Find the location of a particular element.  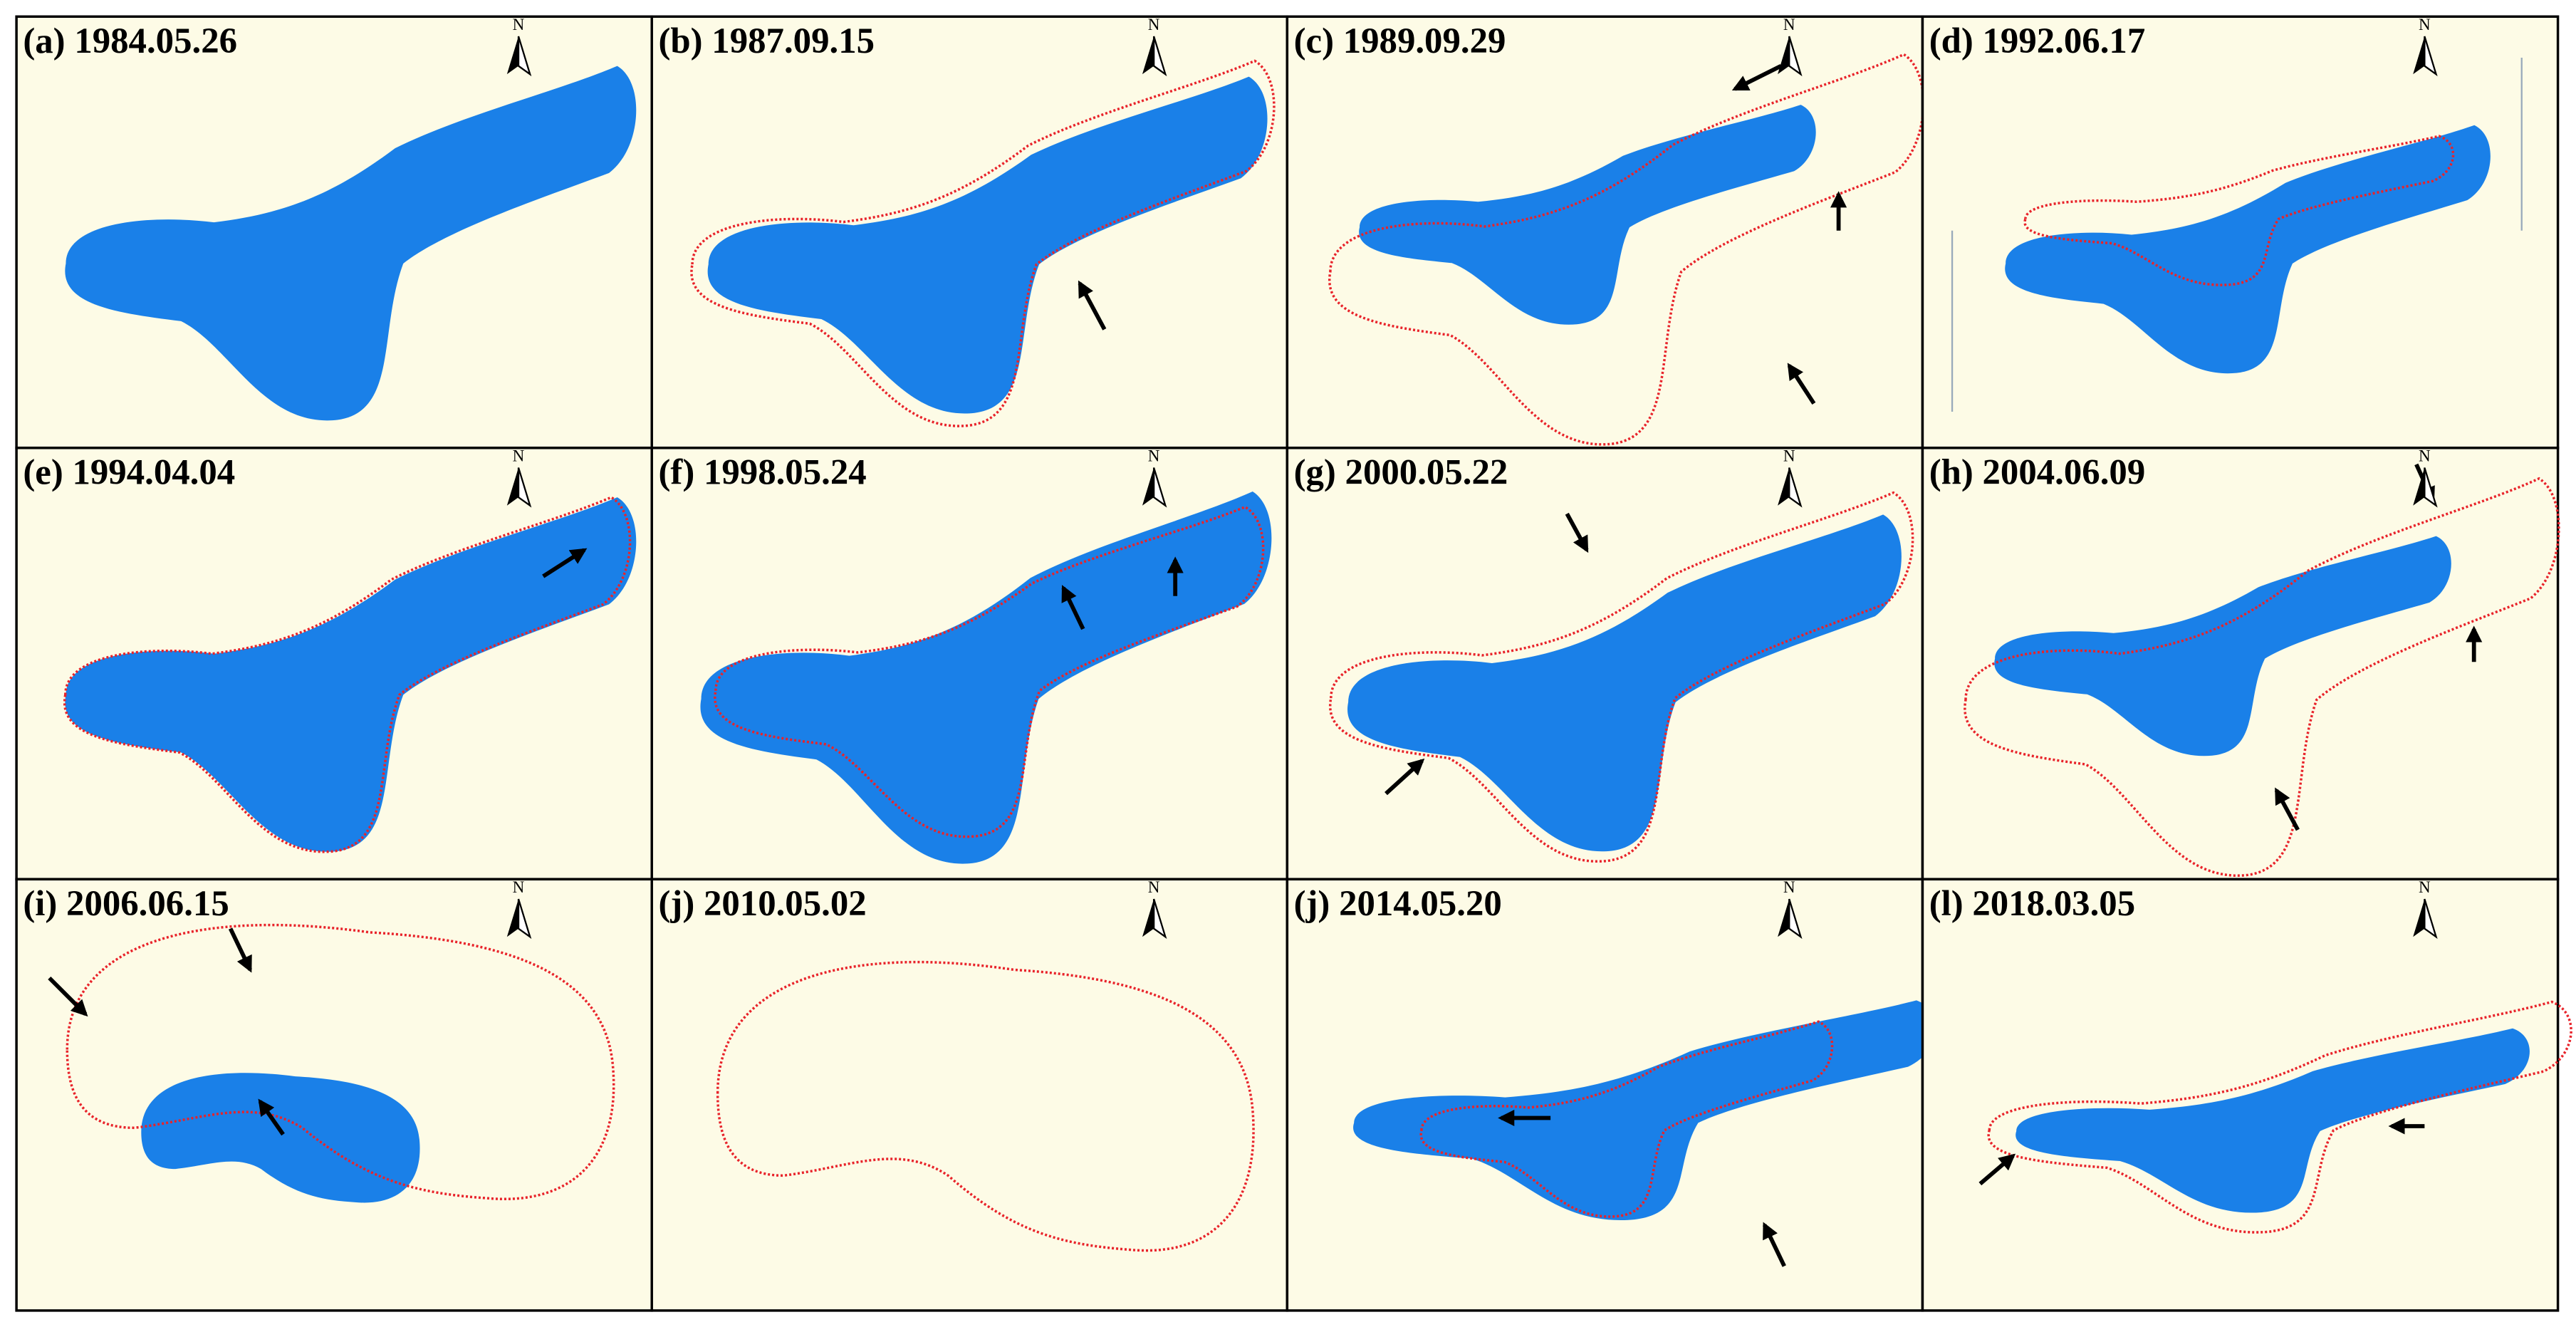

panel: (c) 1989.09.29 N is located at coordinates (1605, 232).